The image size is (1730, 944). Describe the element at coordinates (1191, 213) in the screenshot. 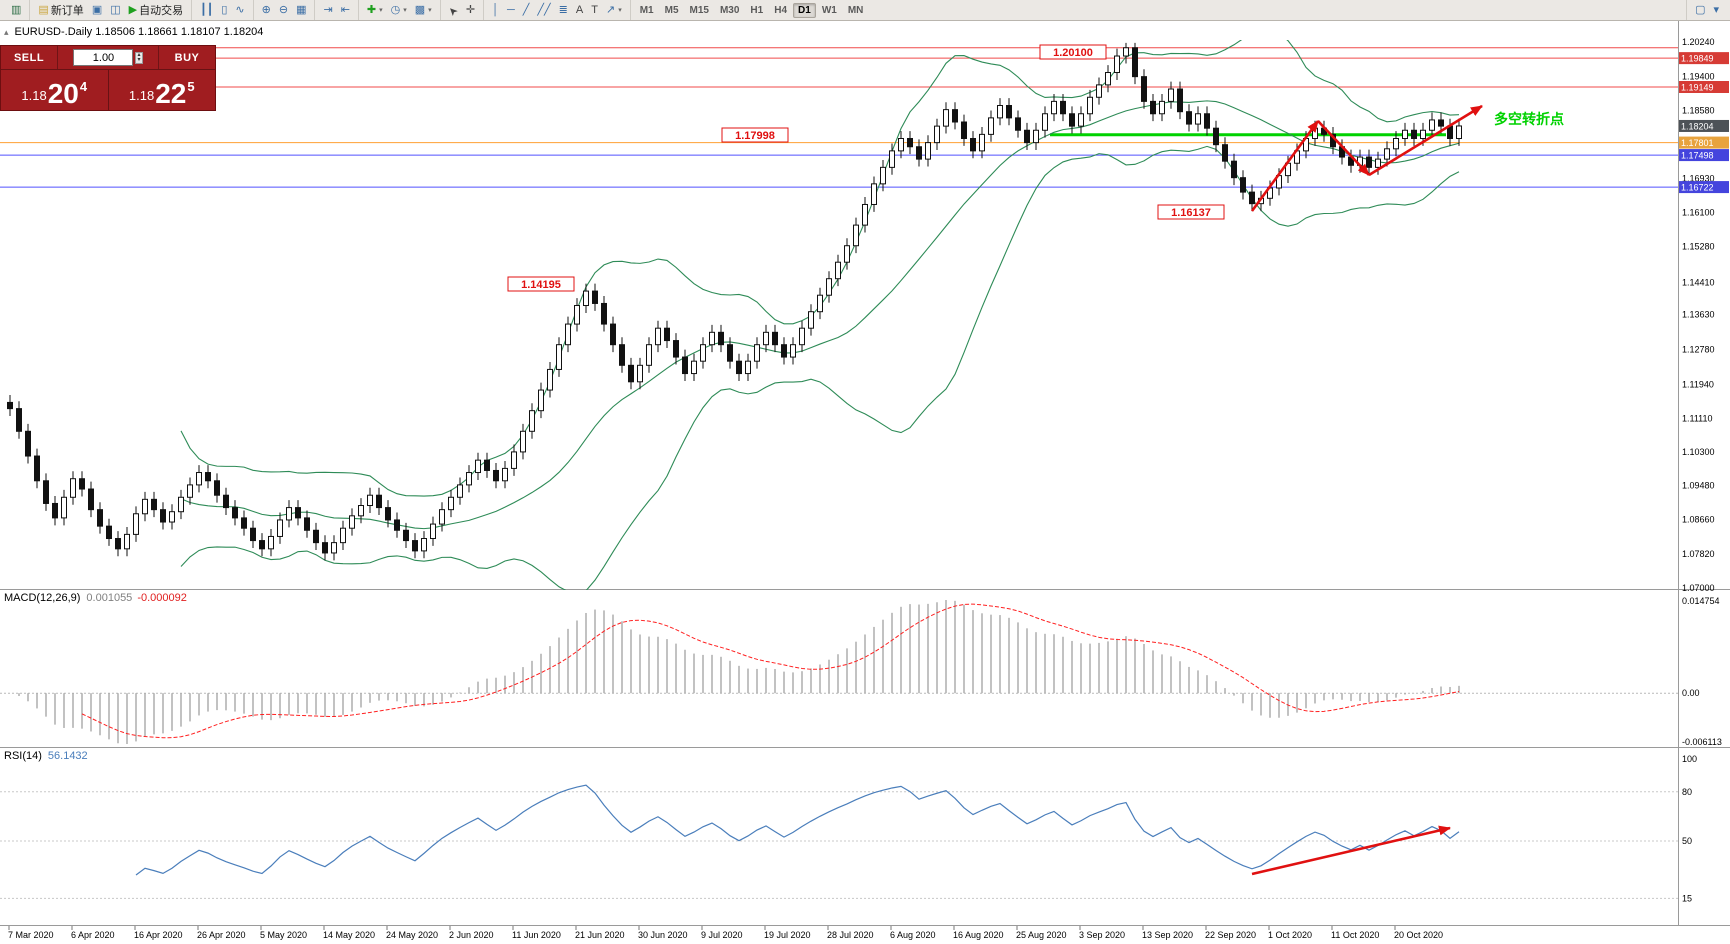

I see `svg-text: 1.16137` at that location.